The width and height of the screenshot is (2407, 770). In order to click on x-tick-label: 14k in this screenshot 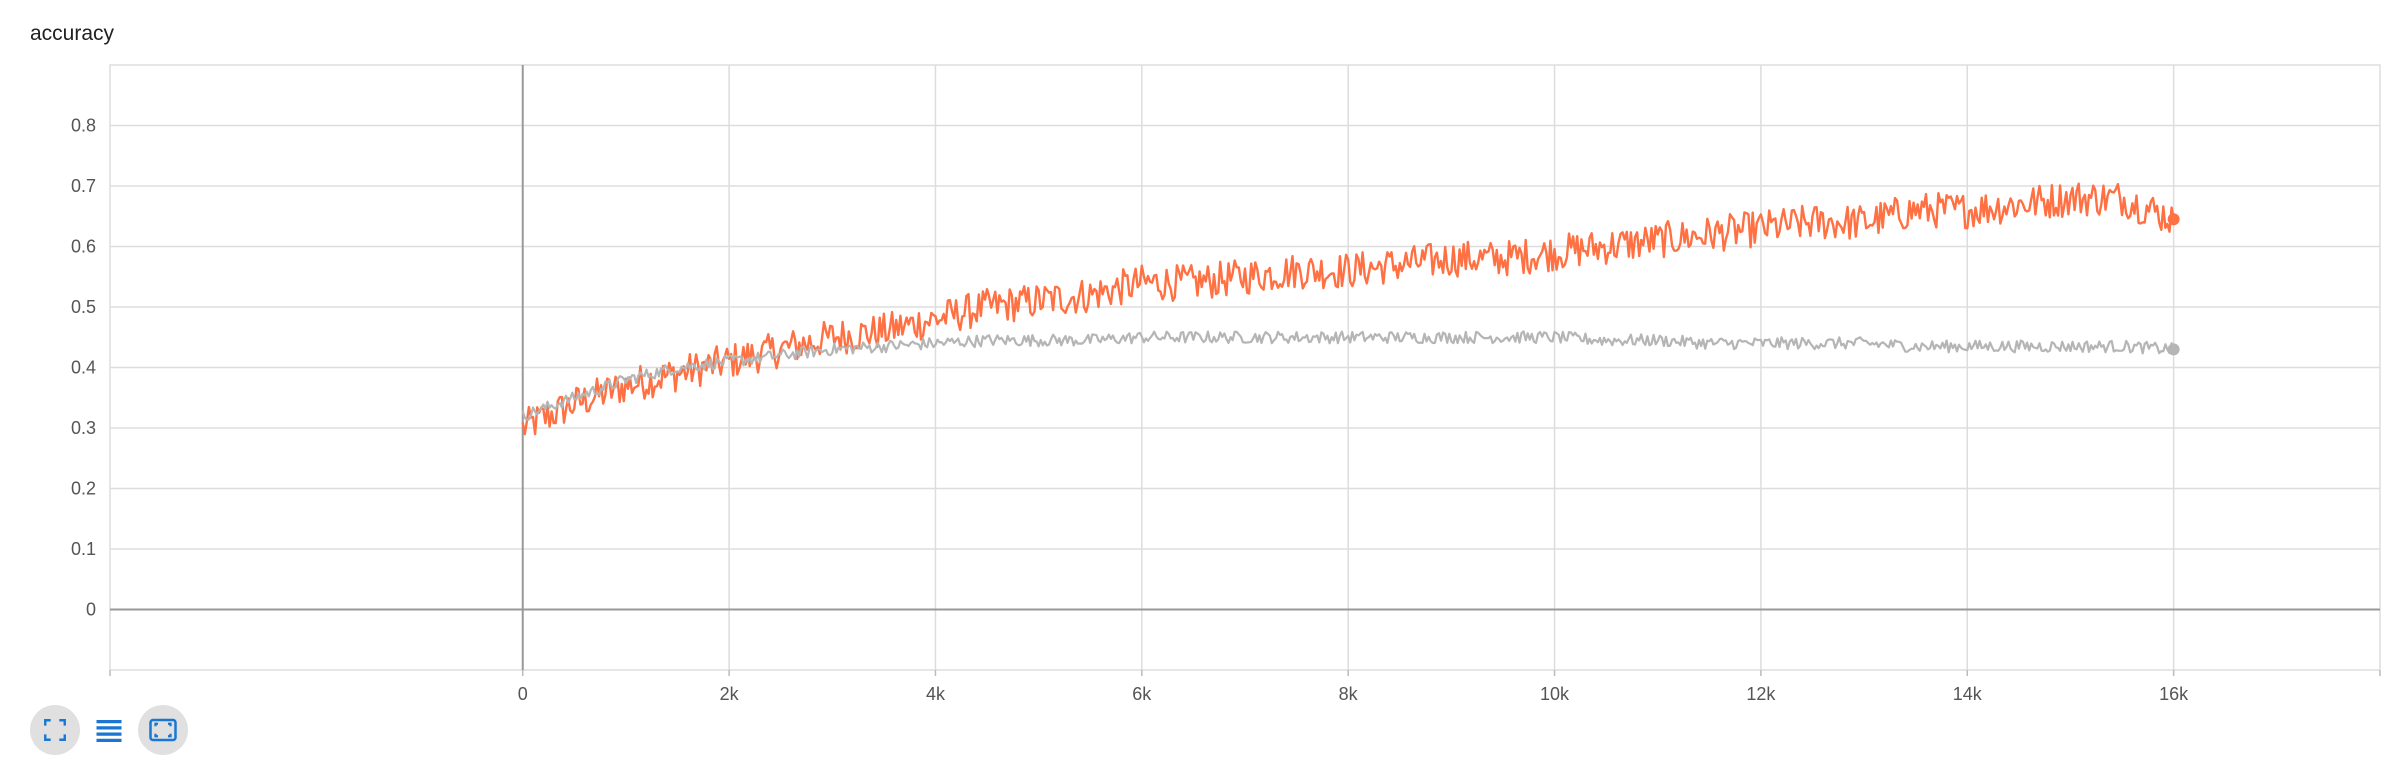, I will do `click(1968, 694)`.